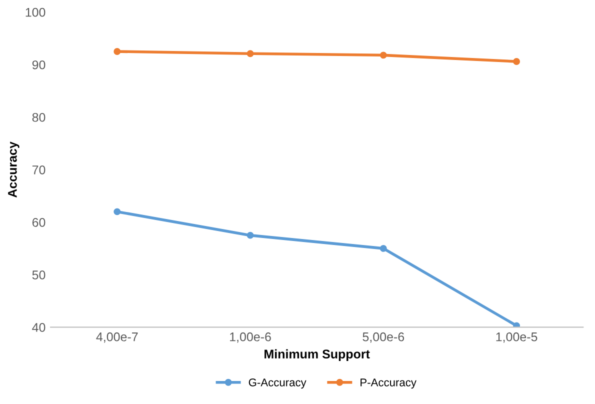  What do you see at coordinates (39, 169) in the screenshot?
I see `y-tick-label: 70` at bounding box center [39, 169].